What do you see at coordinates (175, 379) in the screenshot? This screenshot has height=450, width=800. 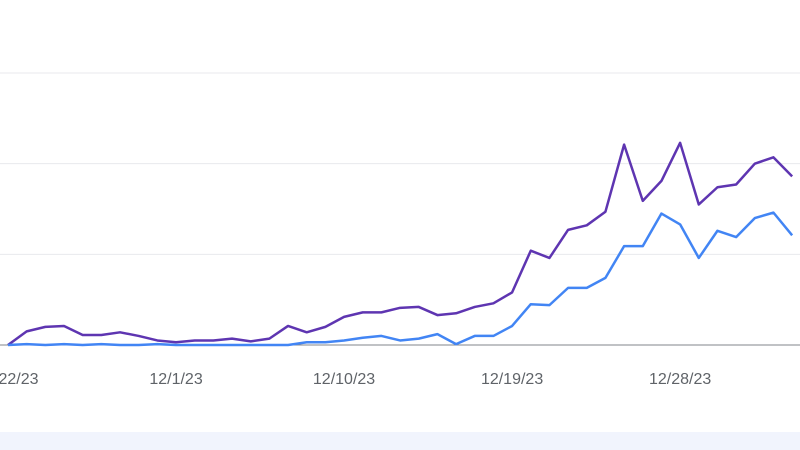 I see `x-tick-label: 12/1/23` at bounding box center [175, 379].